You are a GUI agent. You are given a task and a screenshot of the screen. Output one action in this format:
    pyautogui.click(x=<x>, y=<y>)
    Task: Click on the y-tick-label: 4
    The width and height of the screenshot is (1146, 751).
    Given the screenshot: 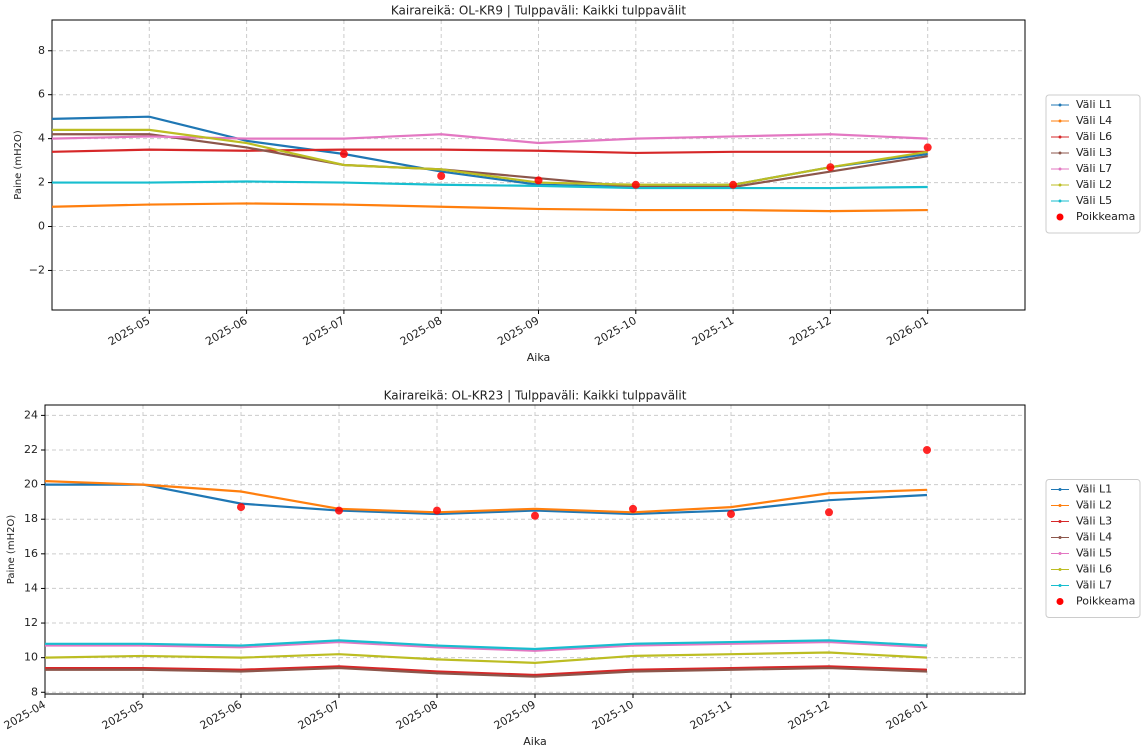 What is the action you would take?
    pyautogui.click(x=41, y=138)
    